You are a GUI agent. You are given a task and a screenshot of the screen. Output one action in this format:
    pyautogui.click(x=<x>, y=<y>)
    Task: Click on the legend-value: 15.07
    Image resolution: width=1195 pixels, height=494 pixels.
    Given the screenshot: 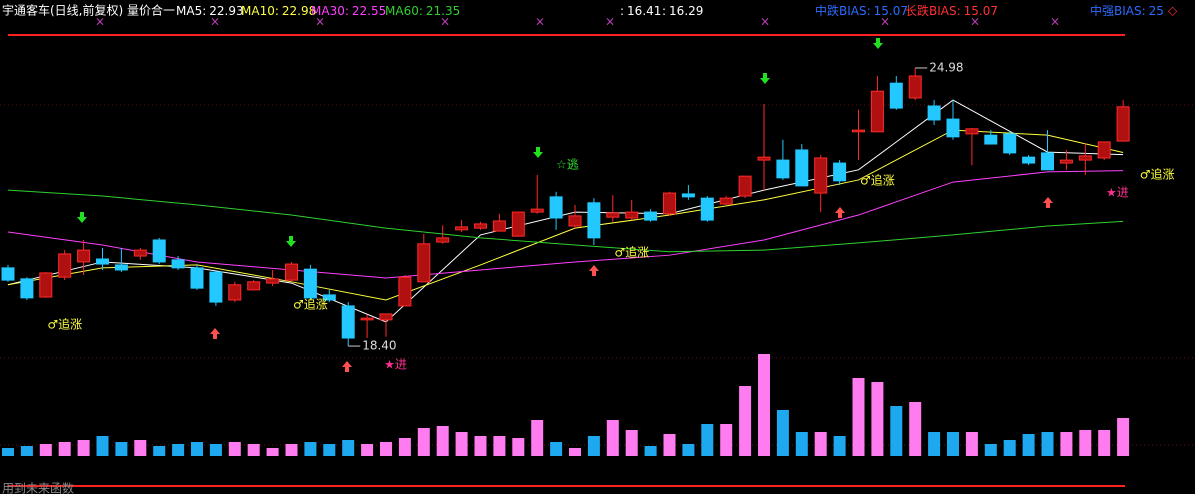 What is the action you would take?
    pyautogui.click(x=981, y=11)
    